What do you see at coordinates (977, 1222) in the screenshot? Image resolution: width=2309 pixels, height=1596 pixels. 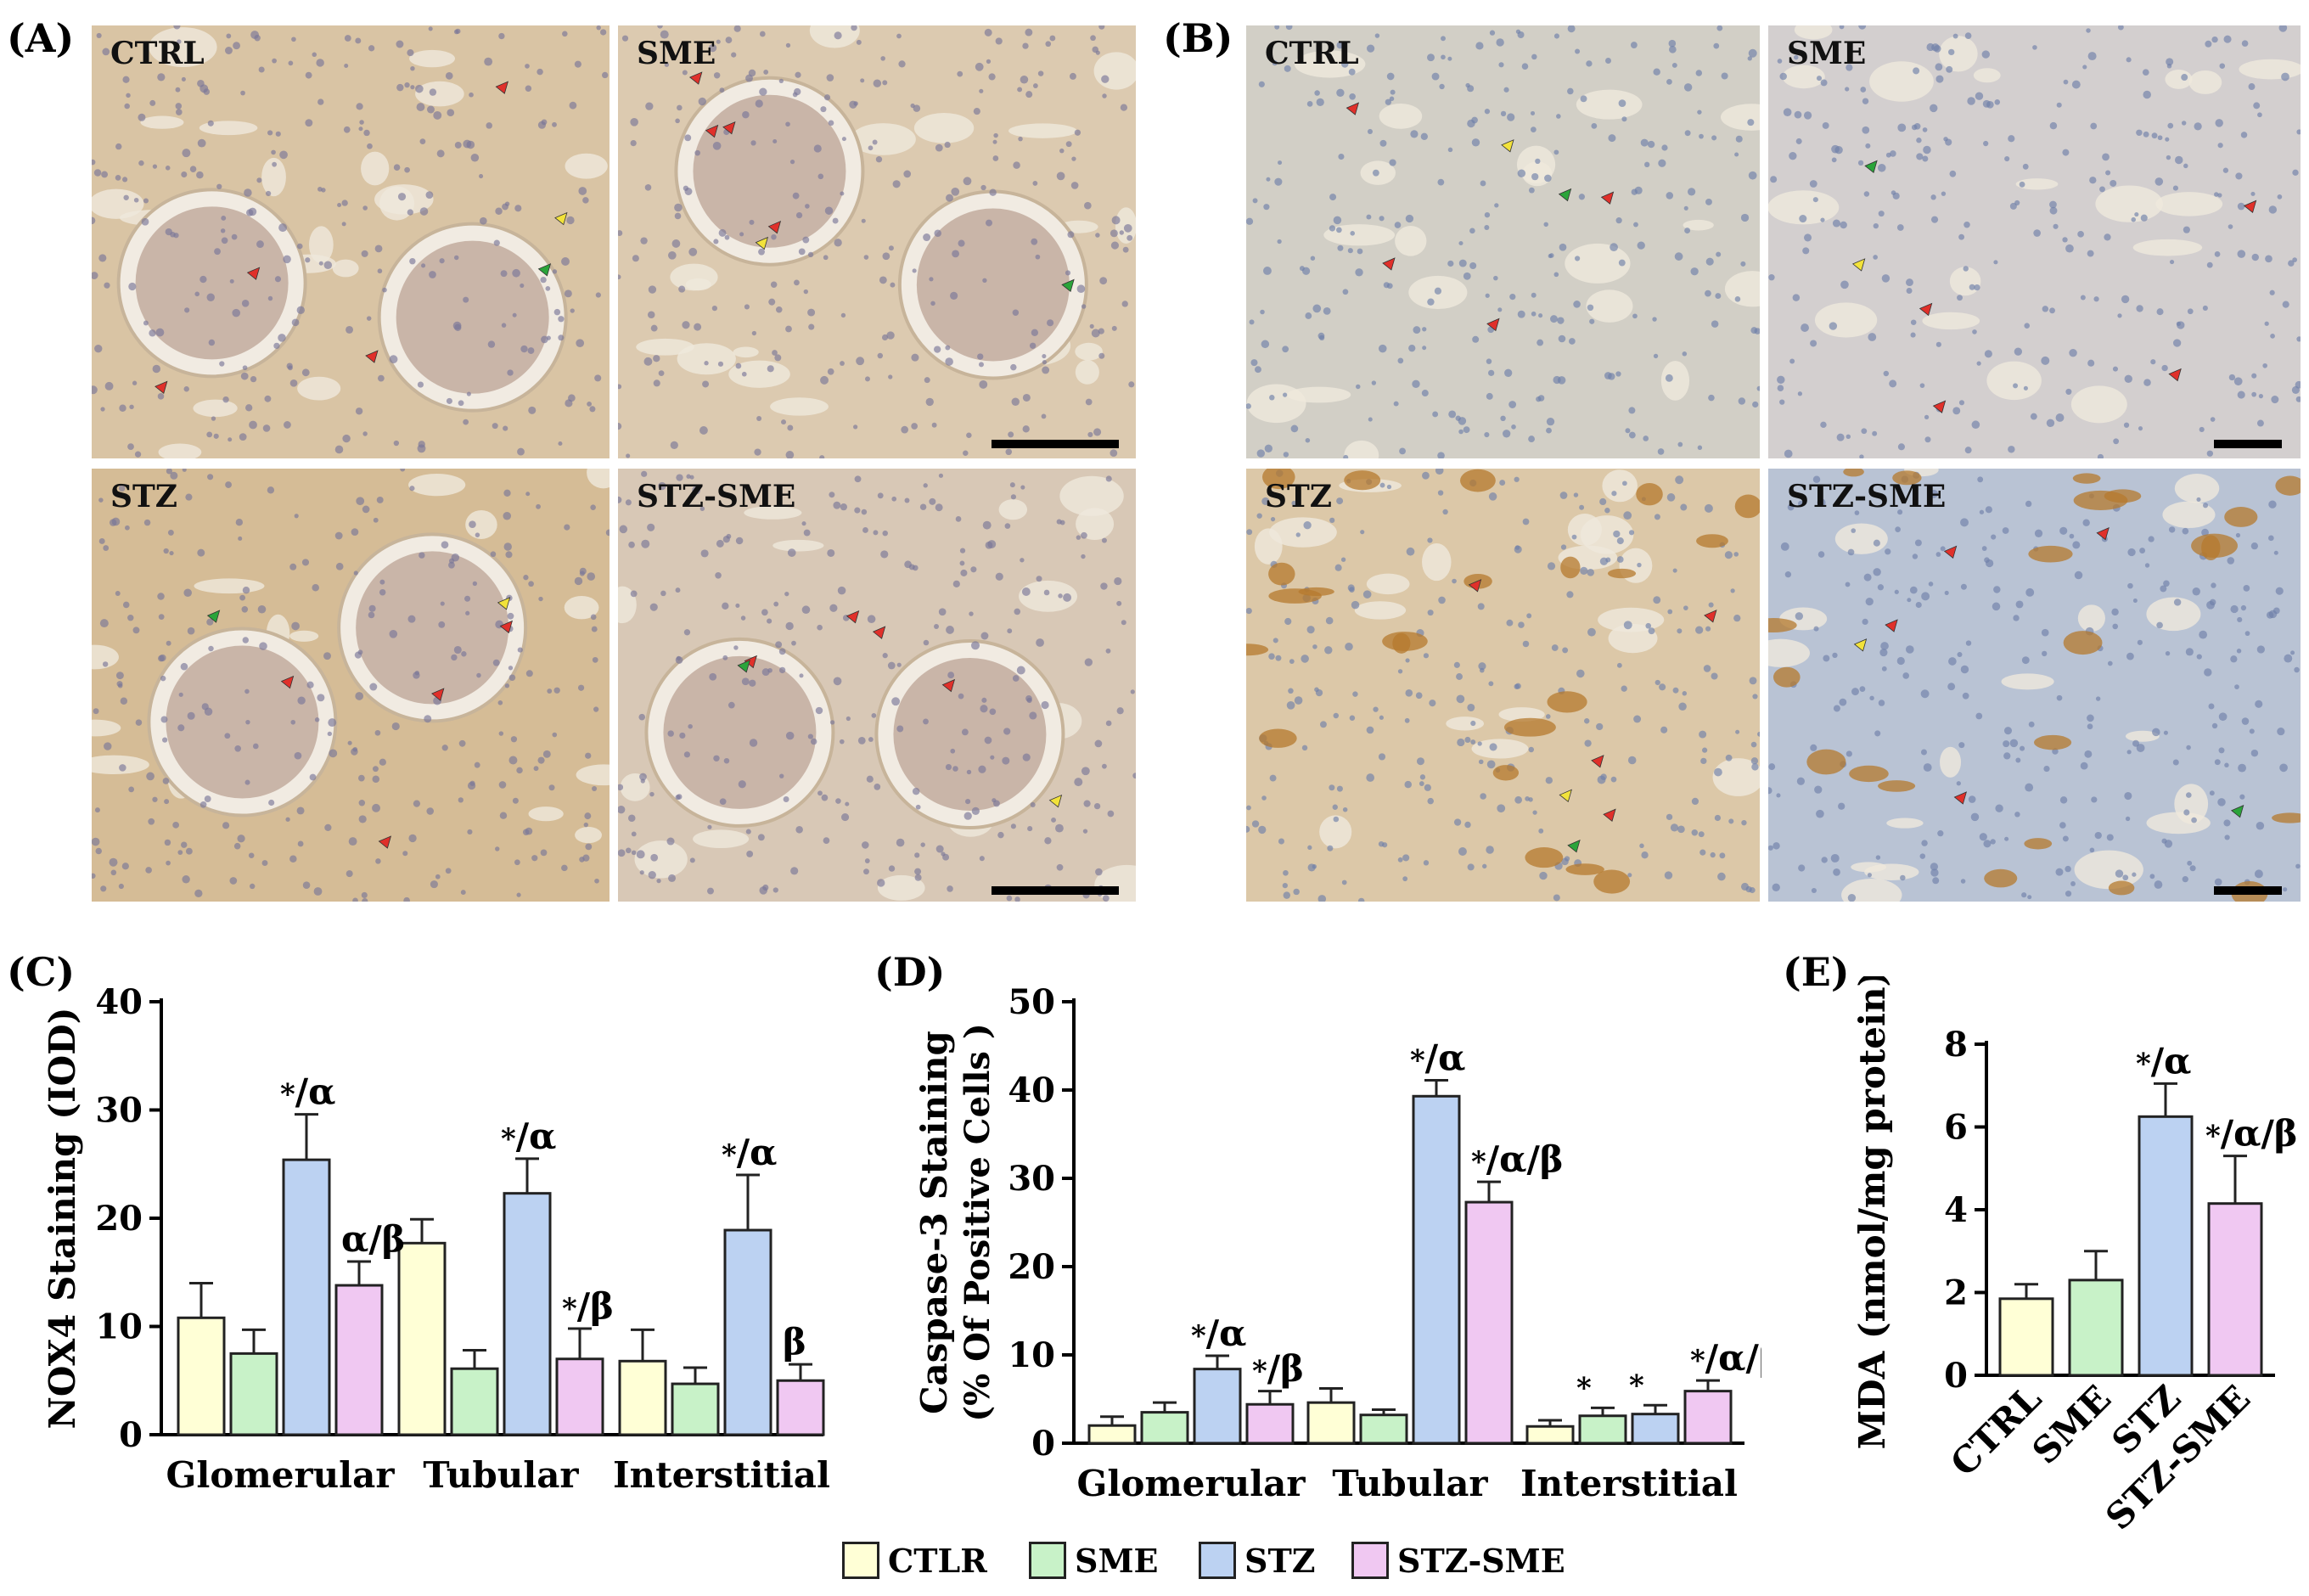 I see `y-axis-label-secondary: (% Of Positive Cells )` at bounding box center [977, 1222].